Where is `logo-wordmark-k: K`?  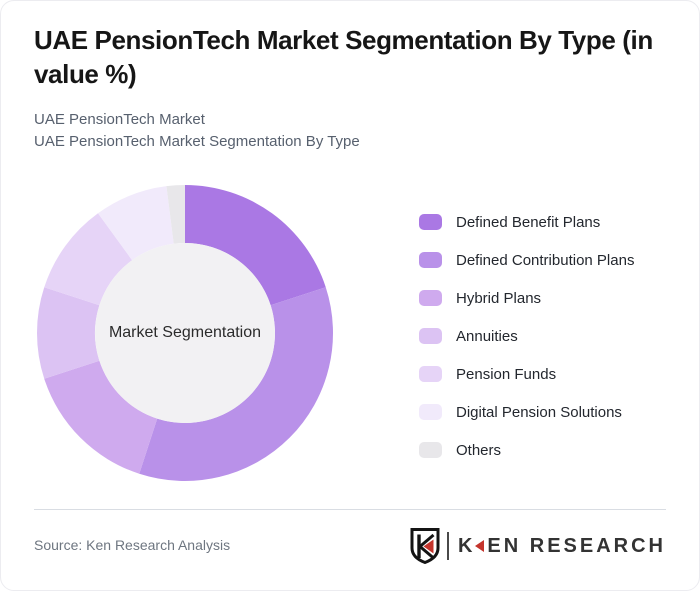 logo-wordmark-k: K is located at coordinates (466, 545).